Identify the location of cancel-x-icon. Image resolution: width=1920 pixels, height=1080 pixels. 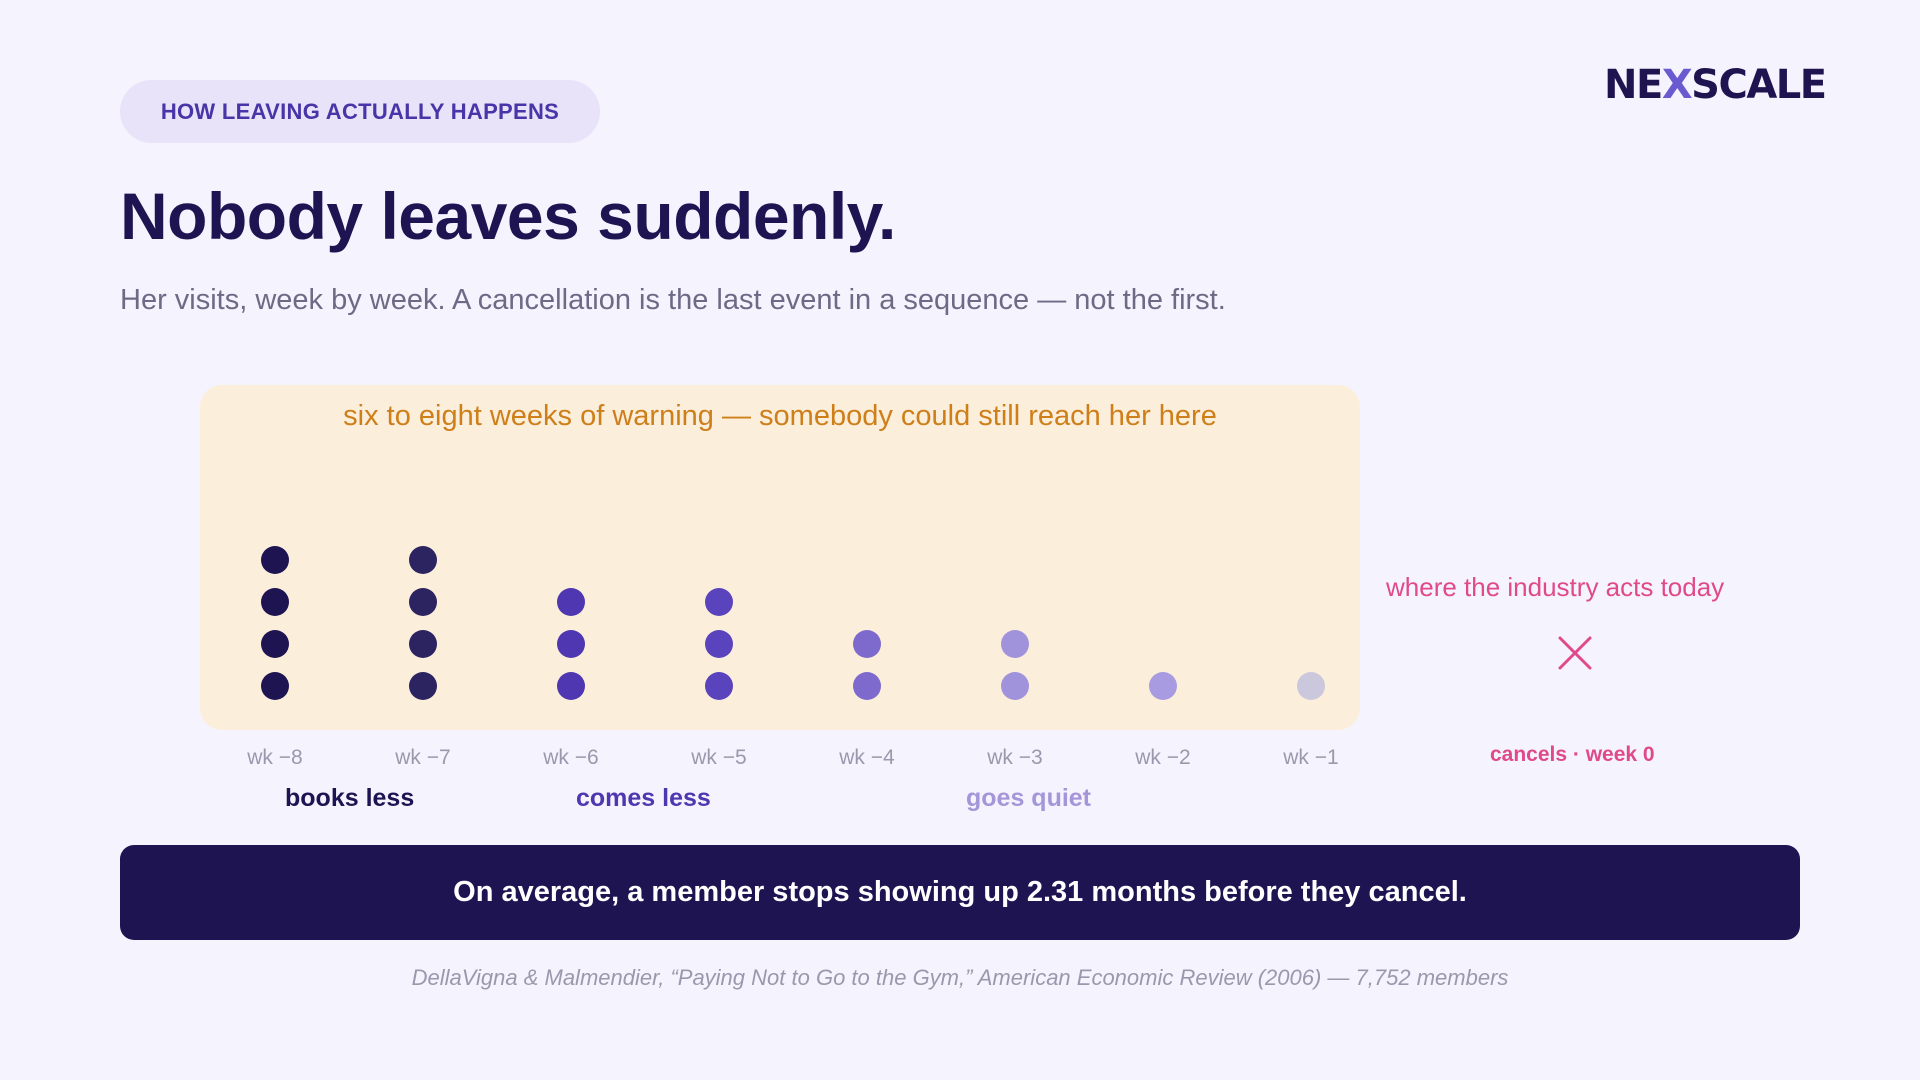
(1575, 653).